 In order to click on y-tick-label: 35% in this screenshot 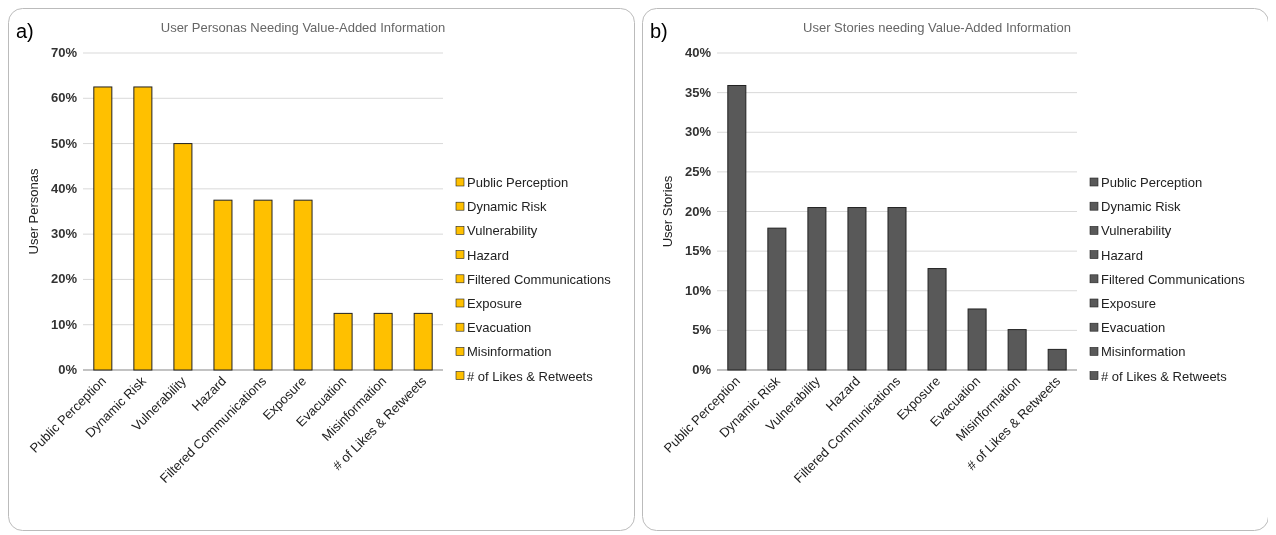, I will do `click(698, 92)`.